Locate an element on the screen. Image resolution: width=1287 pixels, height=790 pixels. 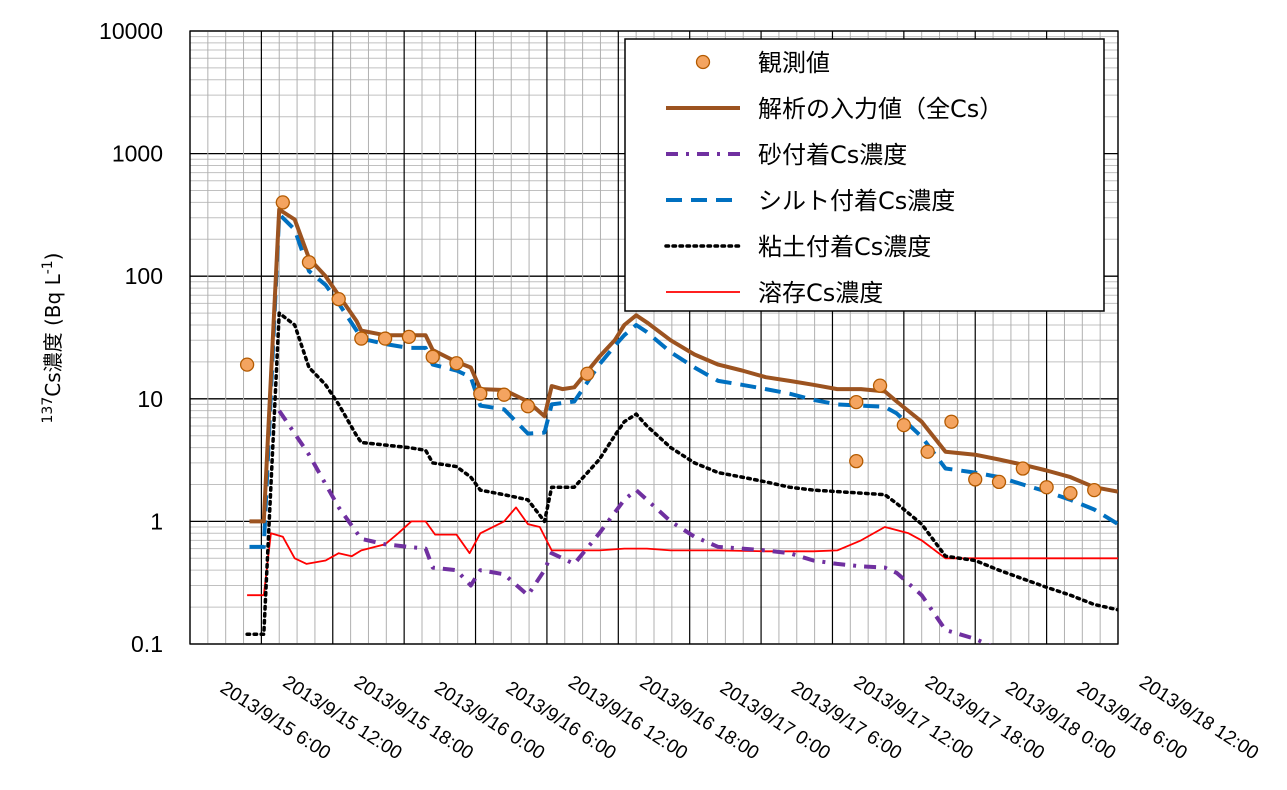
legend-swatch-marker is located at coordinates (703, 62).